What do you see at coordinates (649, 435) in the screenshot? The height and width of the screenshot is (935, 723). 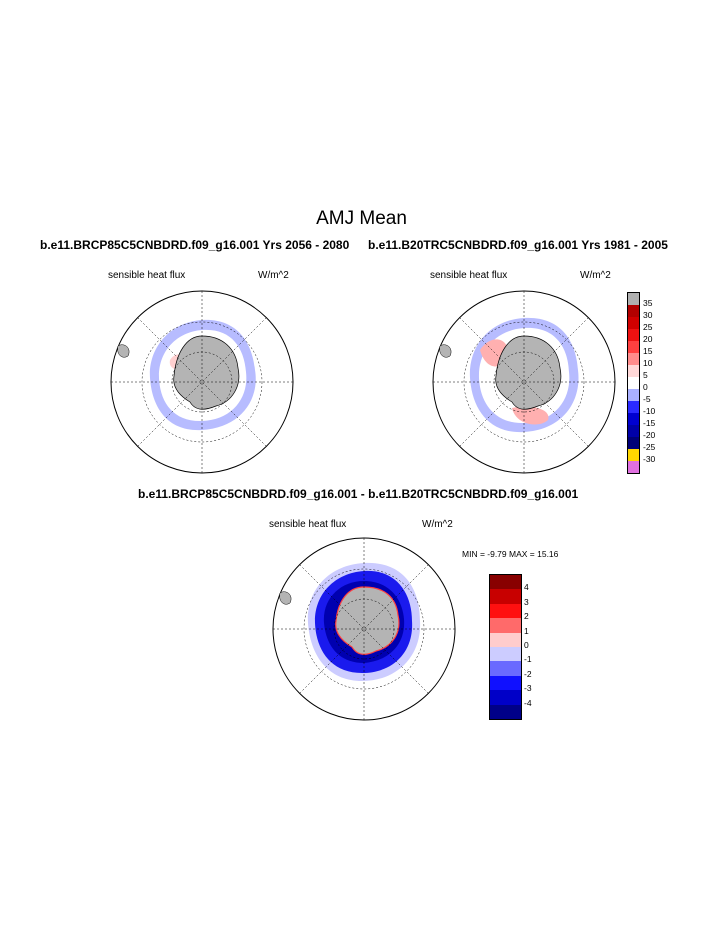 I see `main-colorbar-tick-label: -20` at bounding box center [649, 435].